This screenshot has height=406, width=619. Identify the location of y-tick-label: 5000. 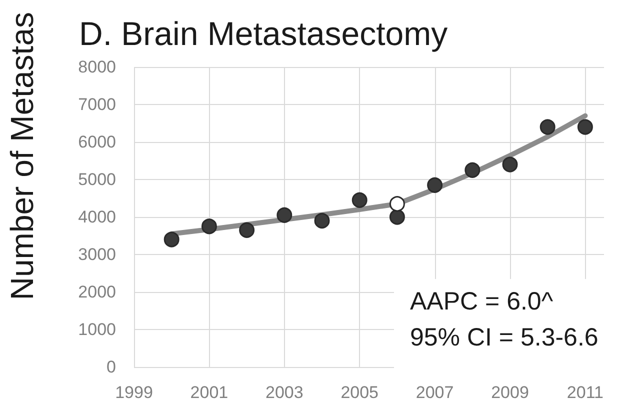
(97, 179).